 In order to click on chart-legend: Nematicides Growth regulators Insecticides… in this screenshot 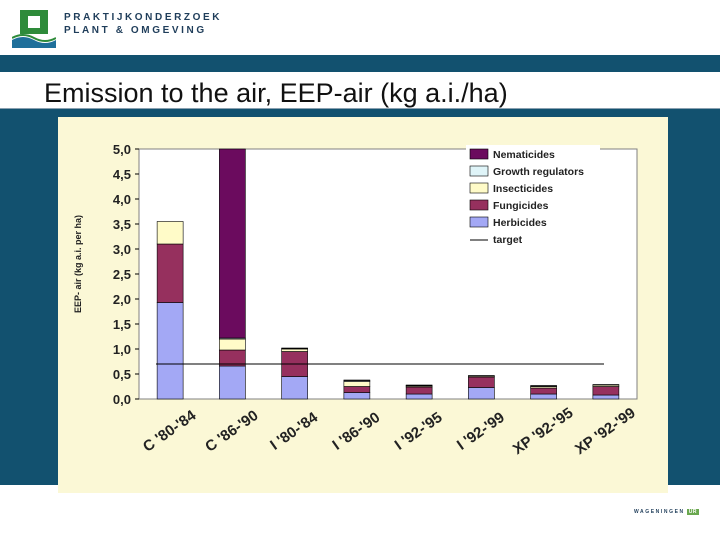, I will do `click(533, 200)`.